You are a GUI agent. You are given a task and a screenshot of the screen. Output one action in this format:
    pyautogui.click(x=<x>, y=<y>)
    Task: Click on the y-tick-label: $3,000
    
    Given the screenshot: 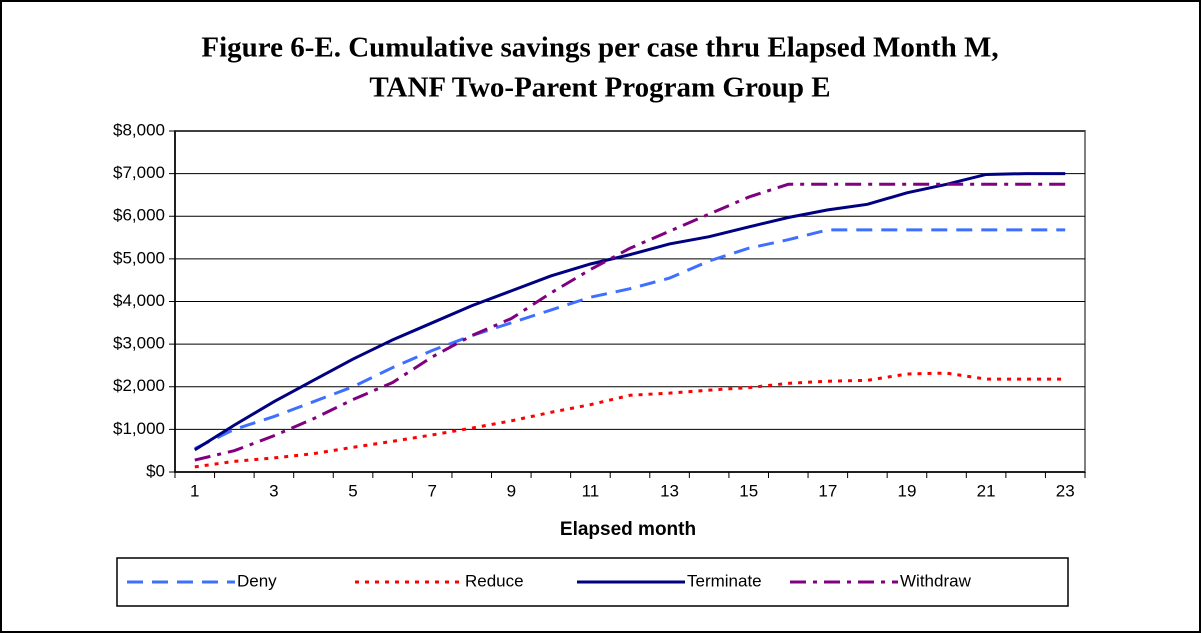 What is the action you would take?
    pyautogui.click(x=139, y=343)
    